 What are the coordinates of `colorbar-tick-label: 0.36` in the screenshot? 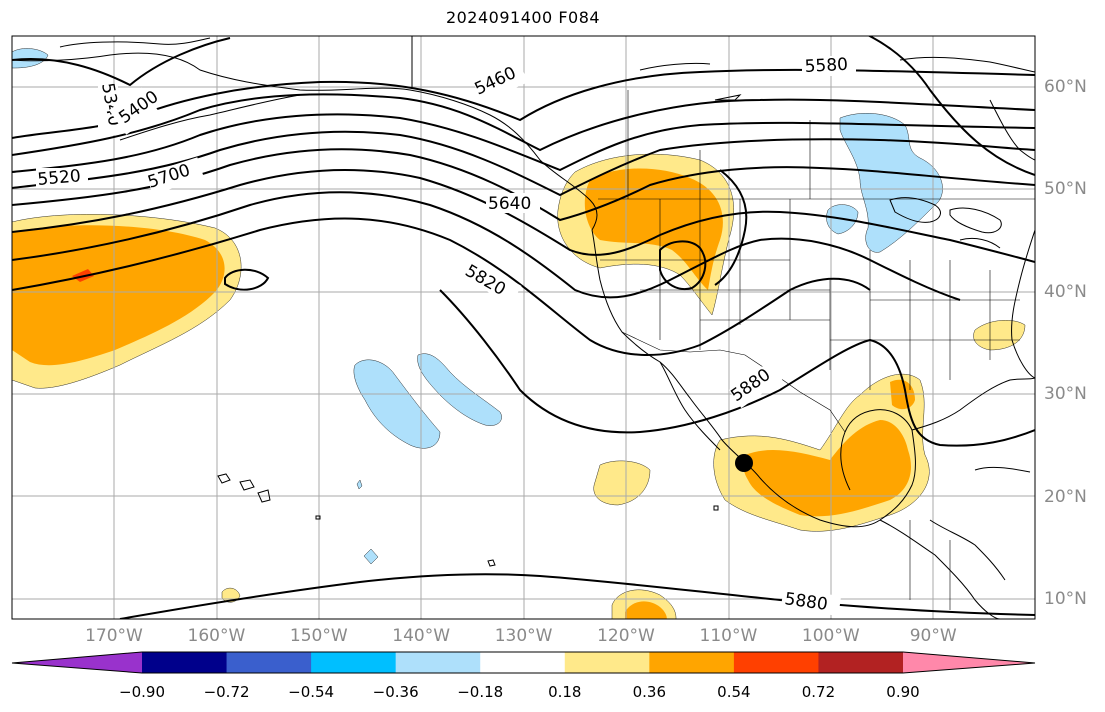 It's located at (649, 692).